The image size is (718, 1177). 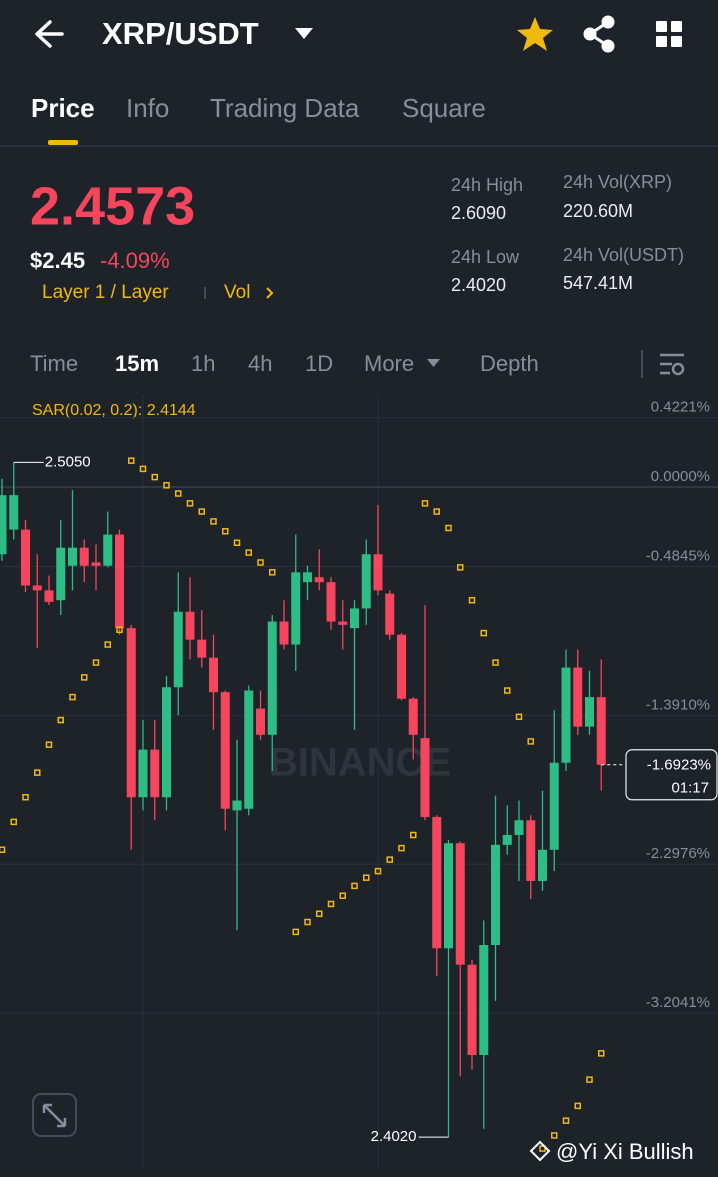 What do you see at coordinates (617, 182) in the screenshot?
I see `stat-label: 24h Vol(XRP)` at bounding box center [617, 182].